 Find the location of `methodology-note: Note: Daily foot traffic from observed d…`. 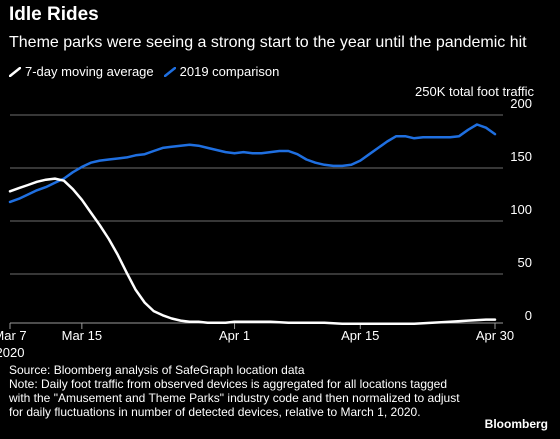

methodology-note: Note: Daily foot traffic from observed d… is located at coordinates (234, 398).